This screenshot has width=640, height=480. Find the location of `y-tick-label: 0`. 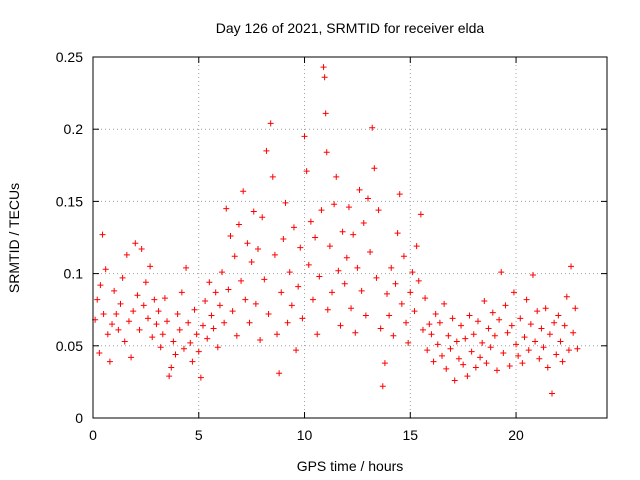

y-tick-label: 0 is located at coordinates (79, 418).